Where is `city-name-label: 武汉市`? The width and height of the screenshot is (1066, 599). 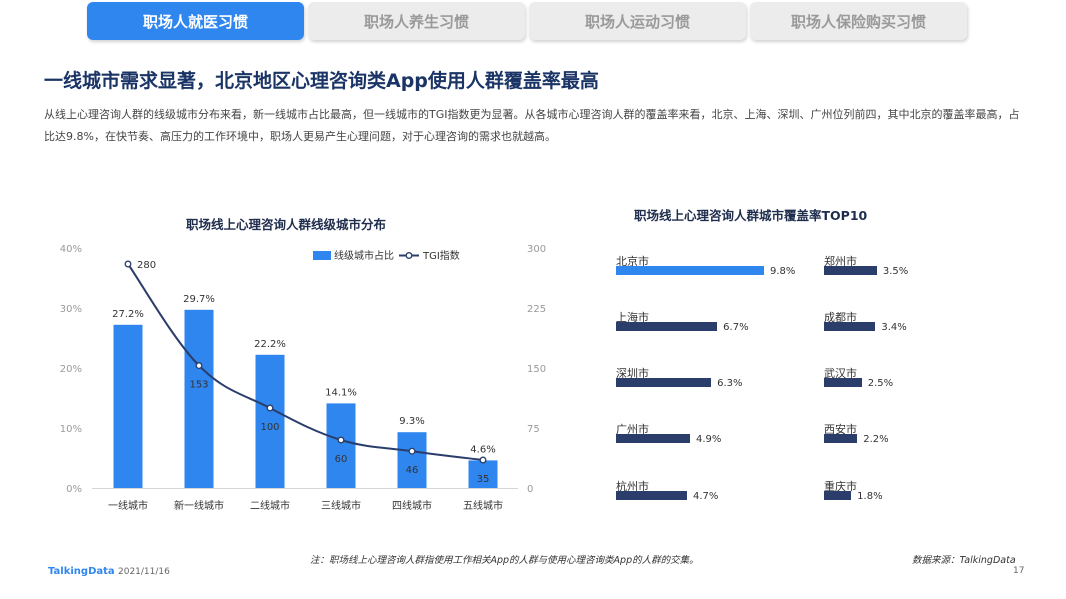
city-name-label: 武汉市 is located at coordinates (840, 373).